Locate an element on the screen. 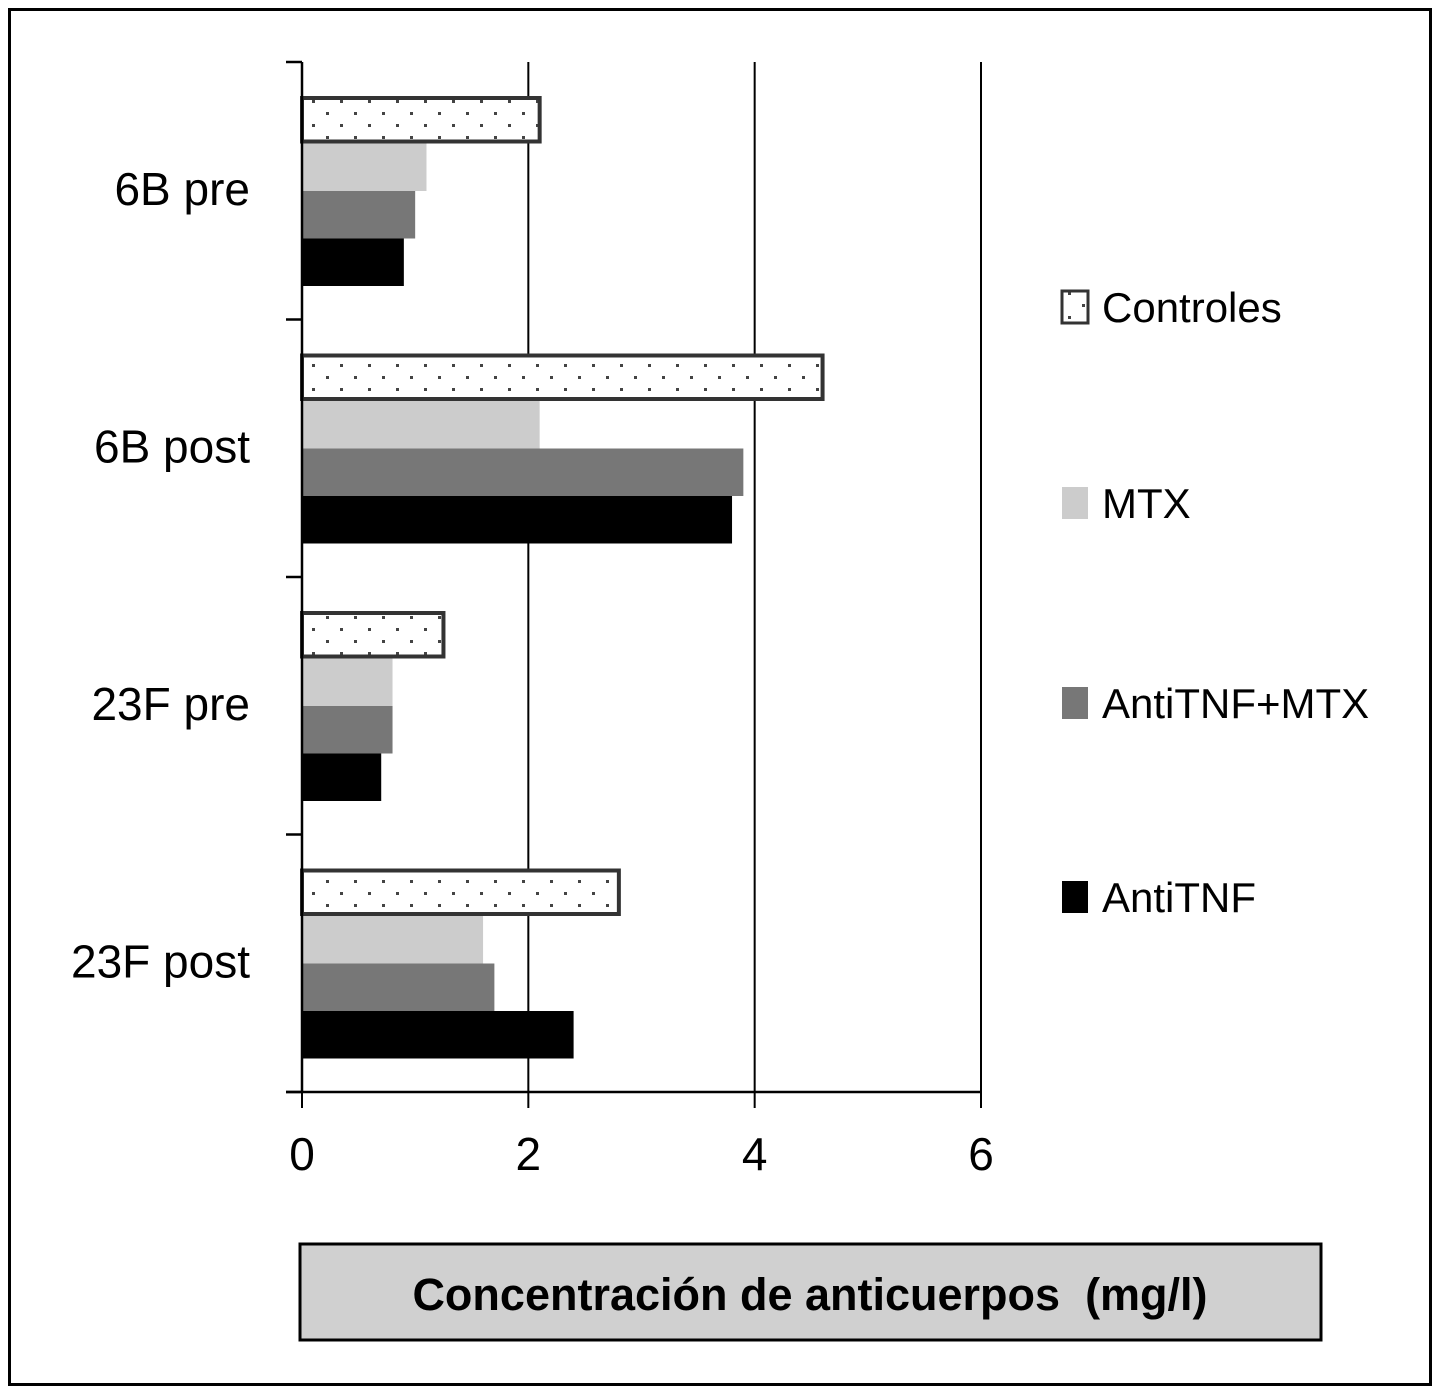 Image resolution: width=1444 pixels, height=1396 pixels. legend-label: Controles is located at coordinates (1192, 307).